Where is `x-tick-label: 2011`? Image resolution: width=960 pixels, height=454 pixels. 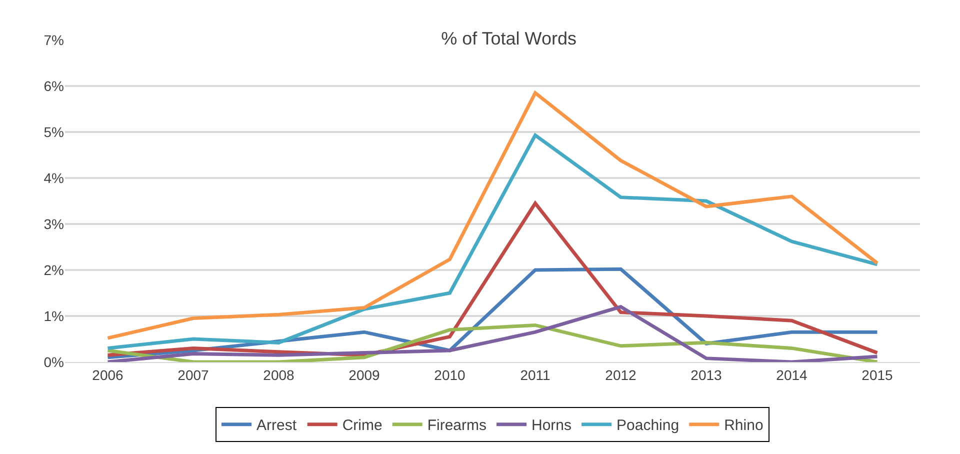
x-tick-label: 2011 is located at coordinates (535, 374).